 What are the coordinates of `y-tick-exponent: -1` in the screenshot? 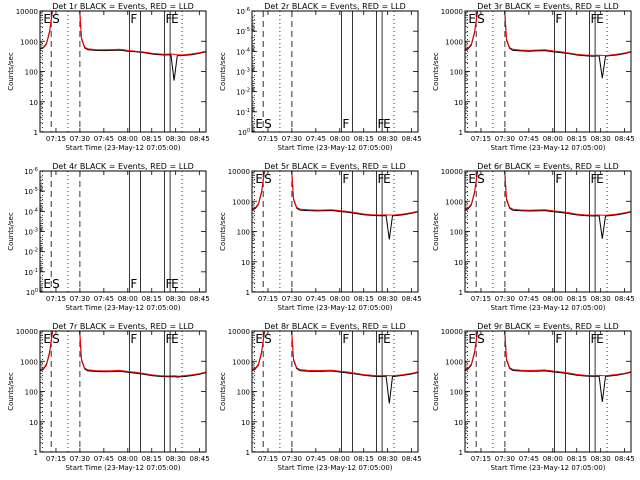 It's located at (35, 271).